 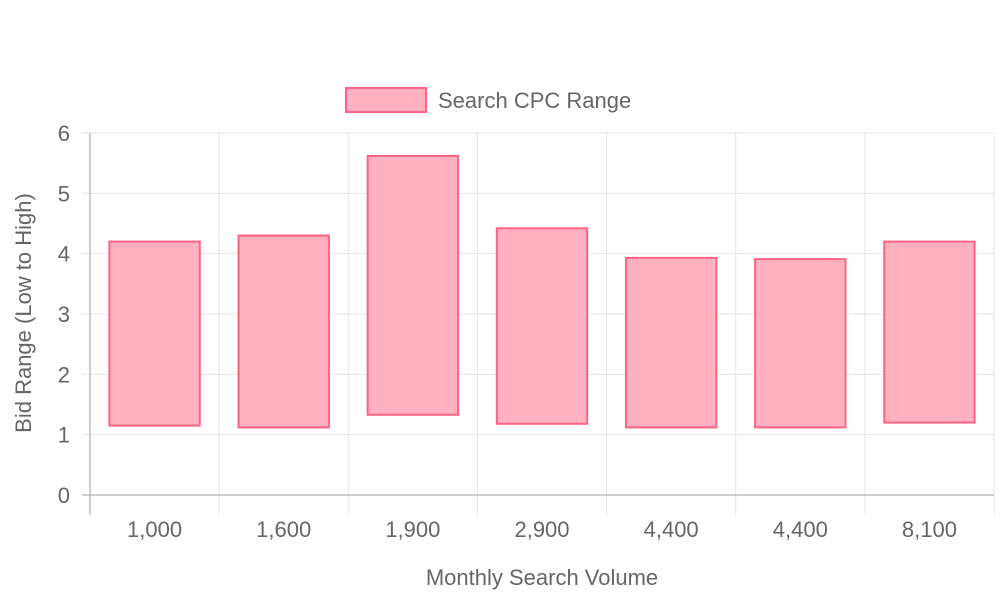 I want to click on x-tick-label: 2,900, so click(x=541, y=529).